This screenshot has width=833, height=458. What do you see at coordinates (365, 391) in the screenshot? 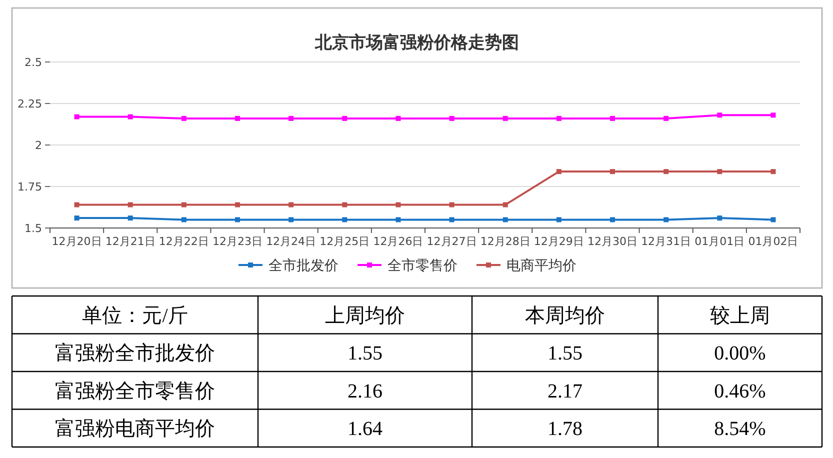
I see `text: 2.16` at bounding box center [365, 391].